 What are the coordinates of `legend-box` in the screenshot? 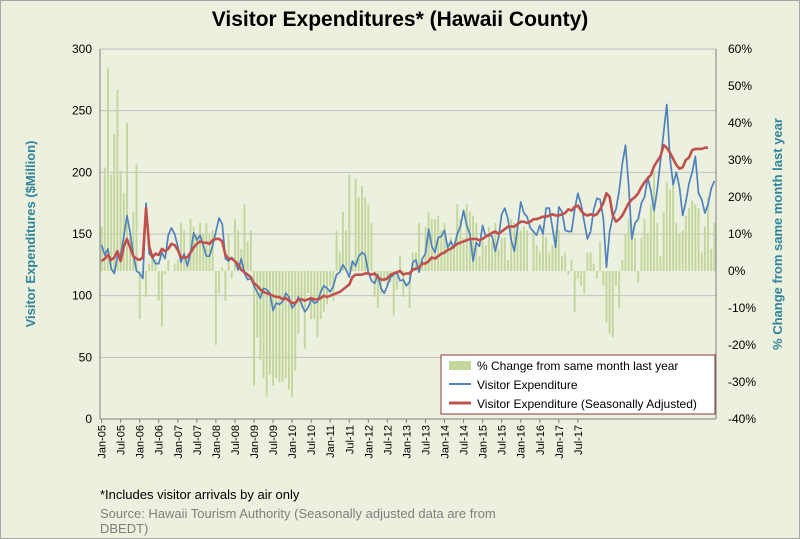 It's located at (578, 384).